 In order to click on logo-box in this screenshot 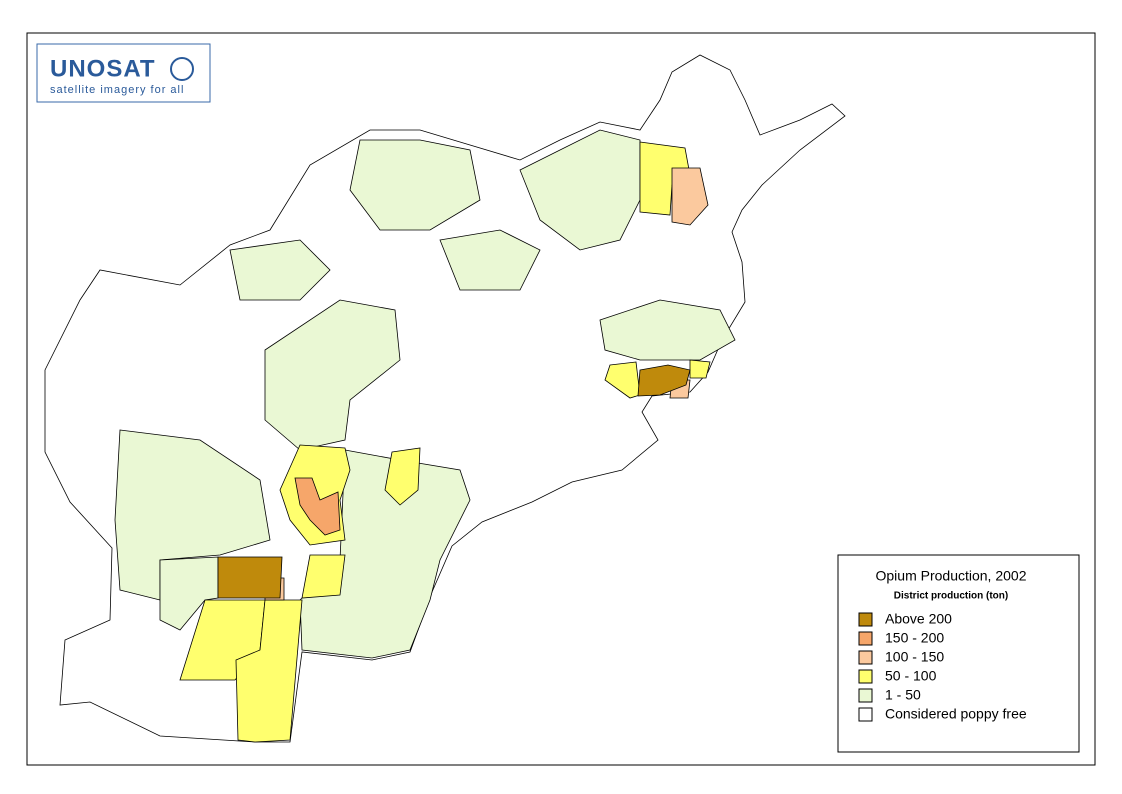, I will do `click(123, 73)`.